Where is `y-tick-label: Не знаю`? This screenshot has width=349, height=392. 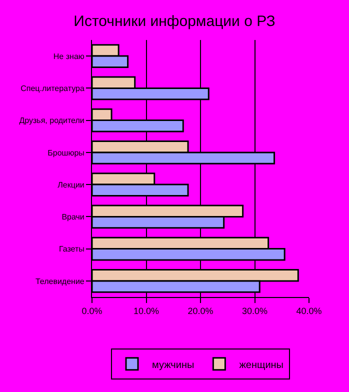
y-tick-label: Не знаю is located at coordinates (68, 56).